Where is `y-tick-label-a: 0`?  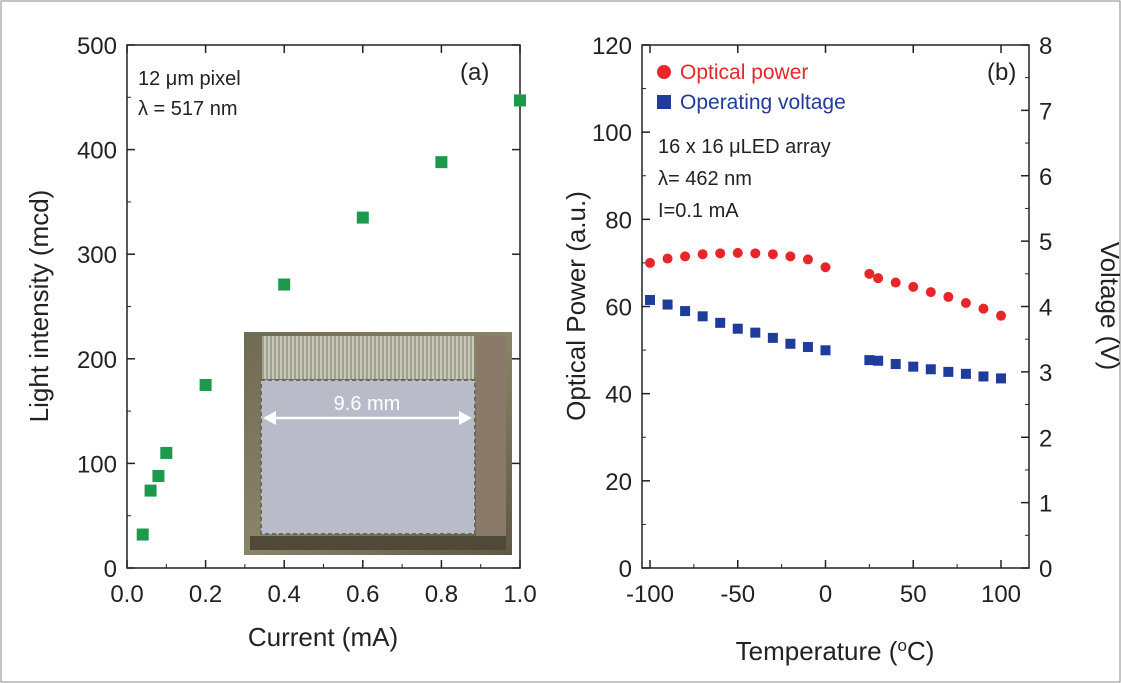
y-tick-label-a: 0 is located at coordinates (110, 569).